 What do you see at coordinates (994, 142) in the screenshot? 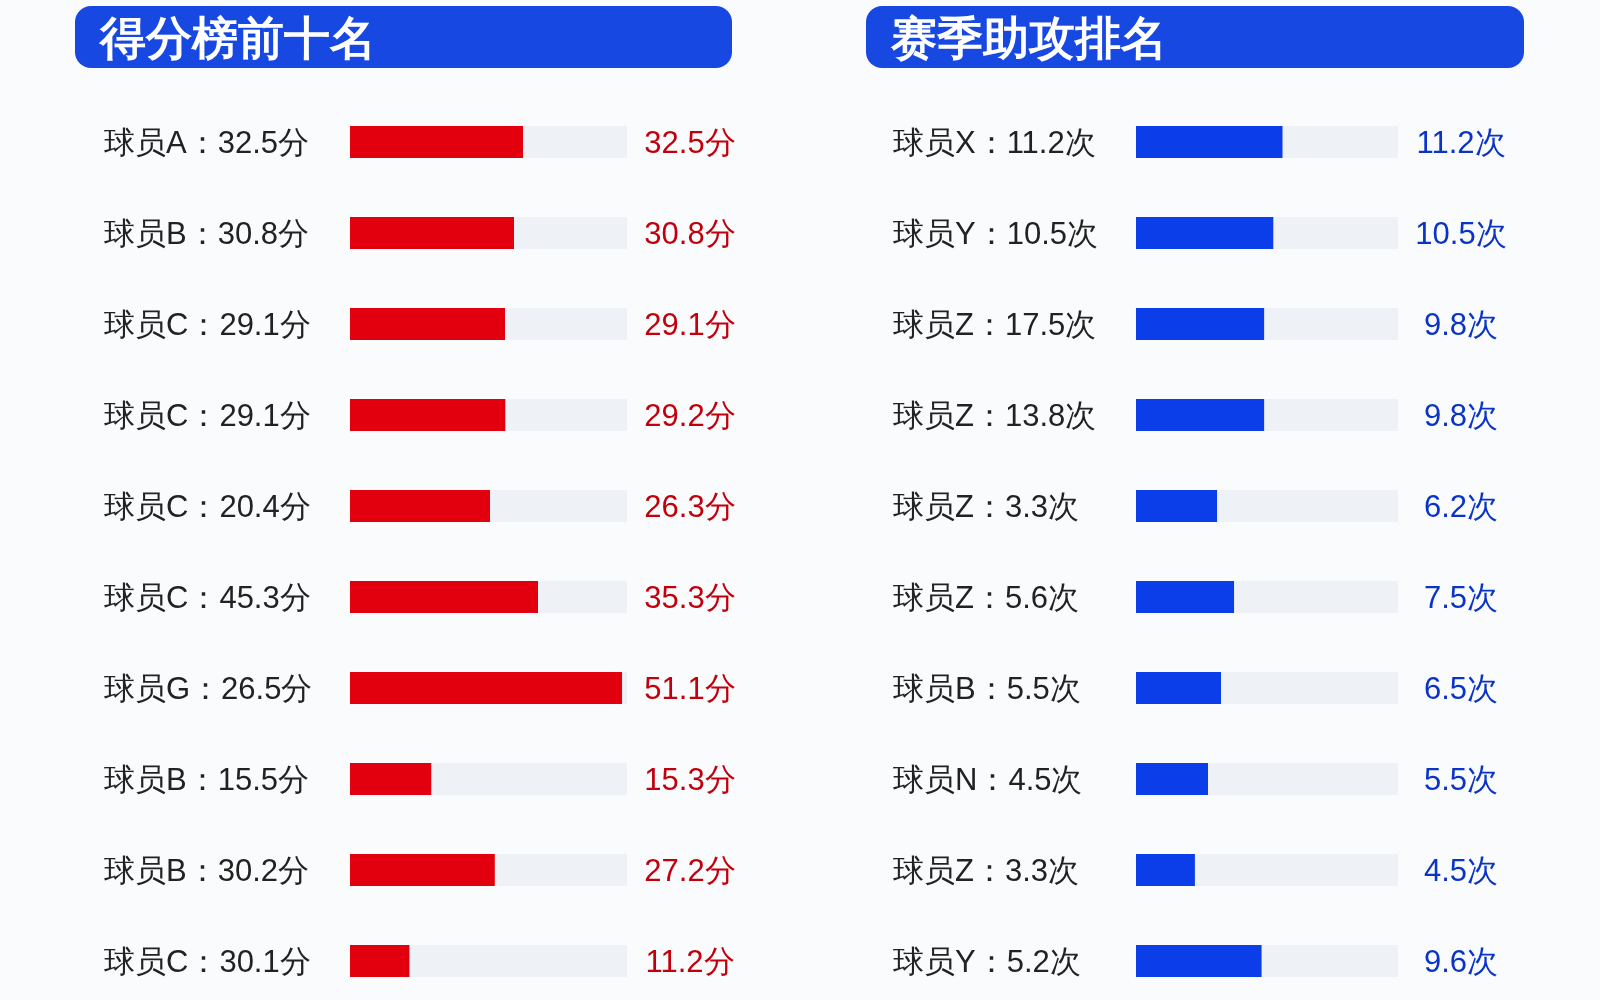
I see `y-tick-label: 球员X：11.2次` at bounding box center [994, 142].